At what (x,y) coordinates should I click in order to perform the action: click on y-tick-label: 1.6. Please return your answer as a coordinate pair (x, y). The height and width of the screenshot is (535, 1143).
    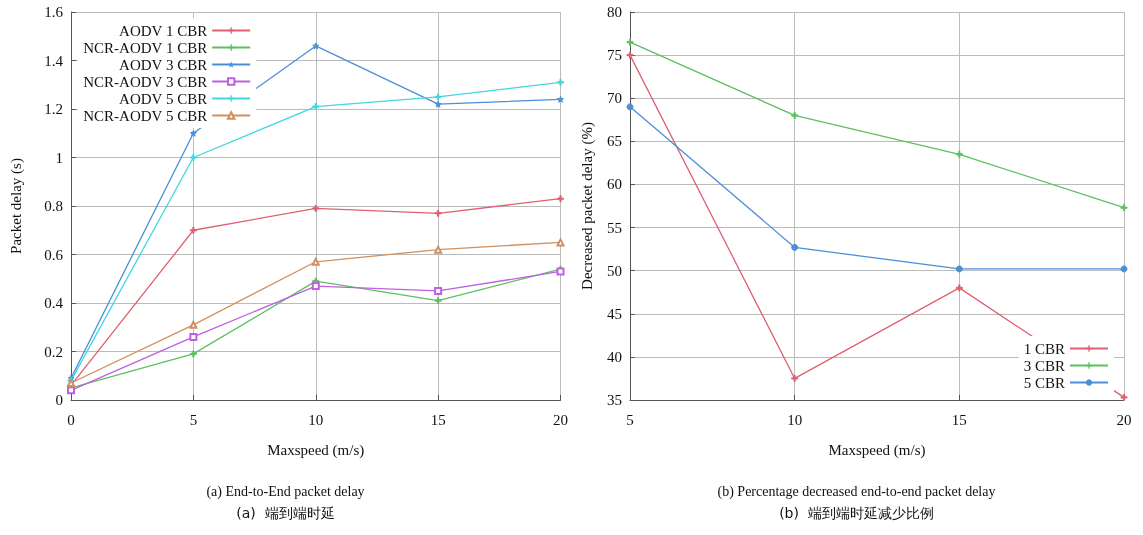
    Looking at the image, I should click on (54, 12).